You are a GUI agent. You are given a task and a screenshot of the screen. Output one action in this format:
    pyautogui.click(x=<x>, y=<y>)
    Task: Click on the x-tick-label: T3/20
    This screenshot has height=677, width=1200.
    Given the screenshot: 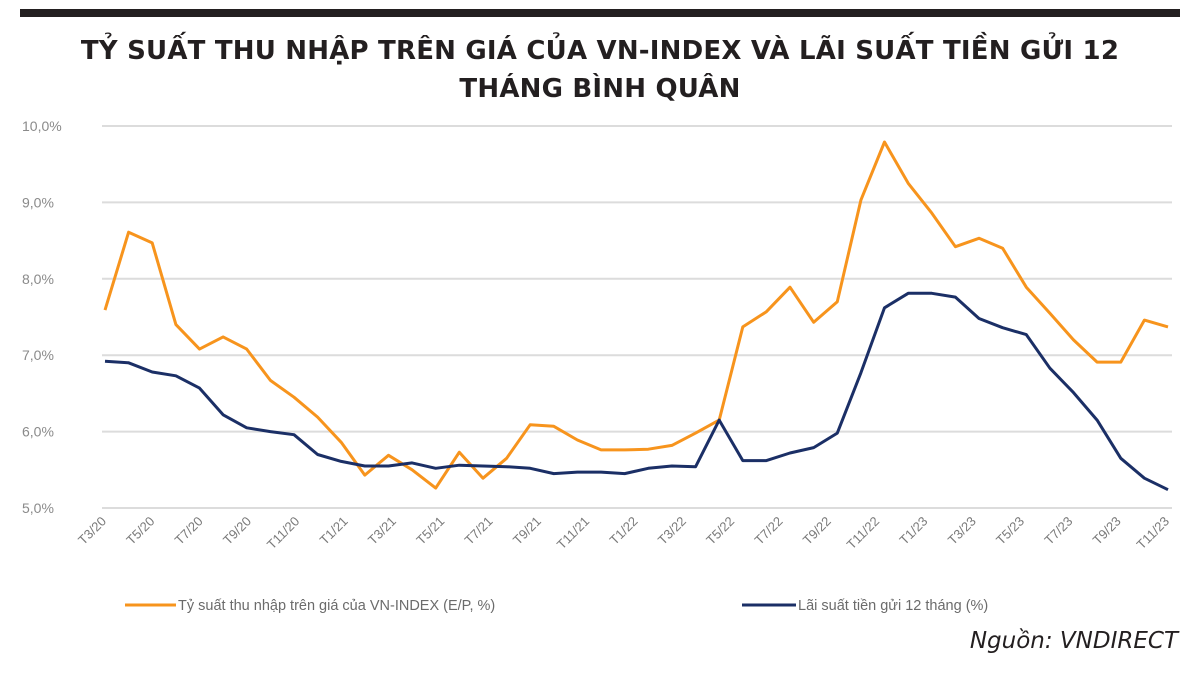 What is the action you would take?
    pyautogui.click(x=92, y=531)
    